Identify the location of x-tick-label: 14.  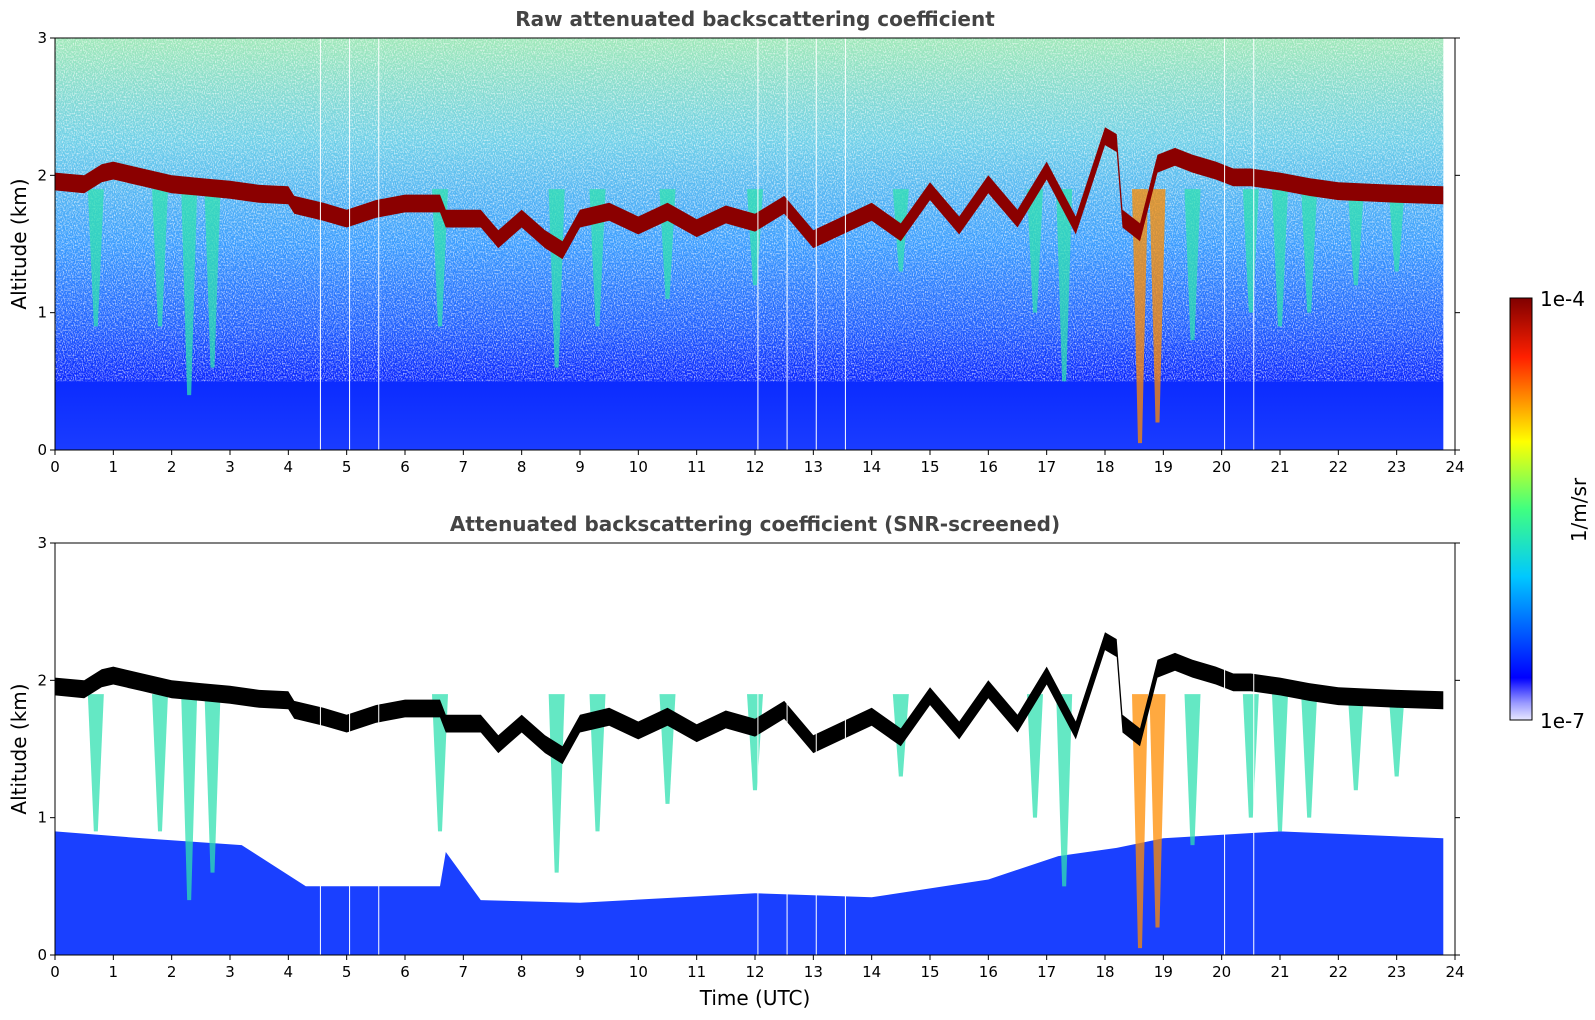
(871, 972).